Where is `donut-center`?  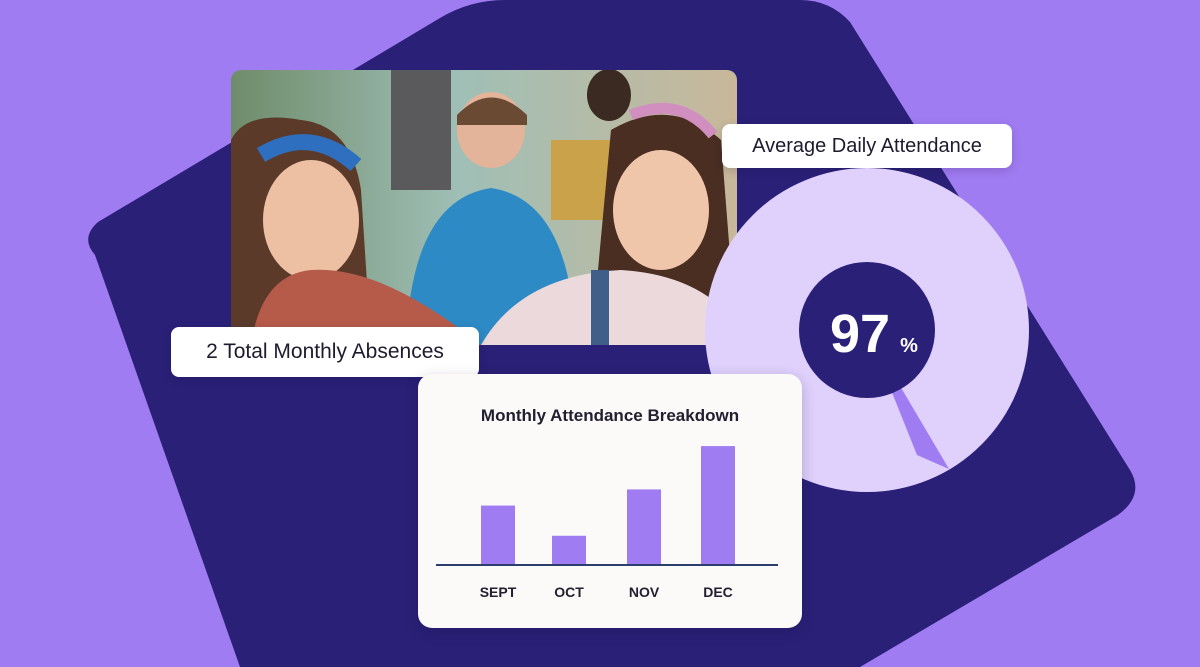
donut-center is located at coordinates (867, 330).